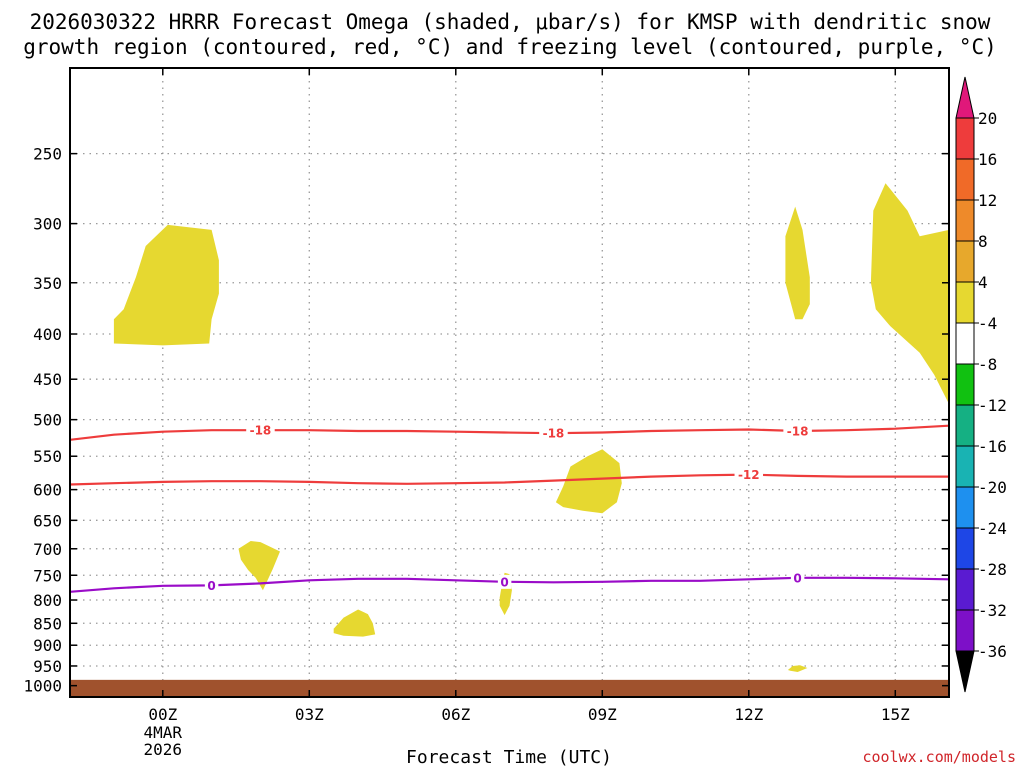 The width and height of the screenshot is (1024, 768). What do you see at coordinates (895, 714) in the screenshot?
I see `x-tick-label: 15Z` at bounding box center [895, 714].